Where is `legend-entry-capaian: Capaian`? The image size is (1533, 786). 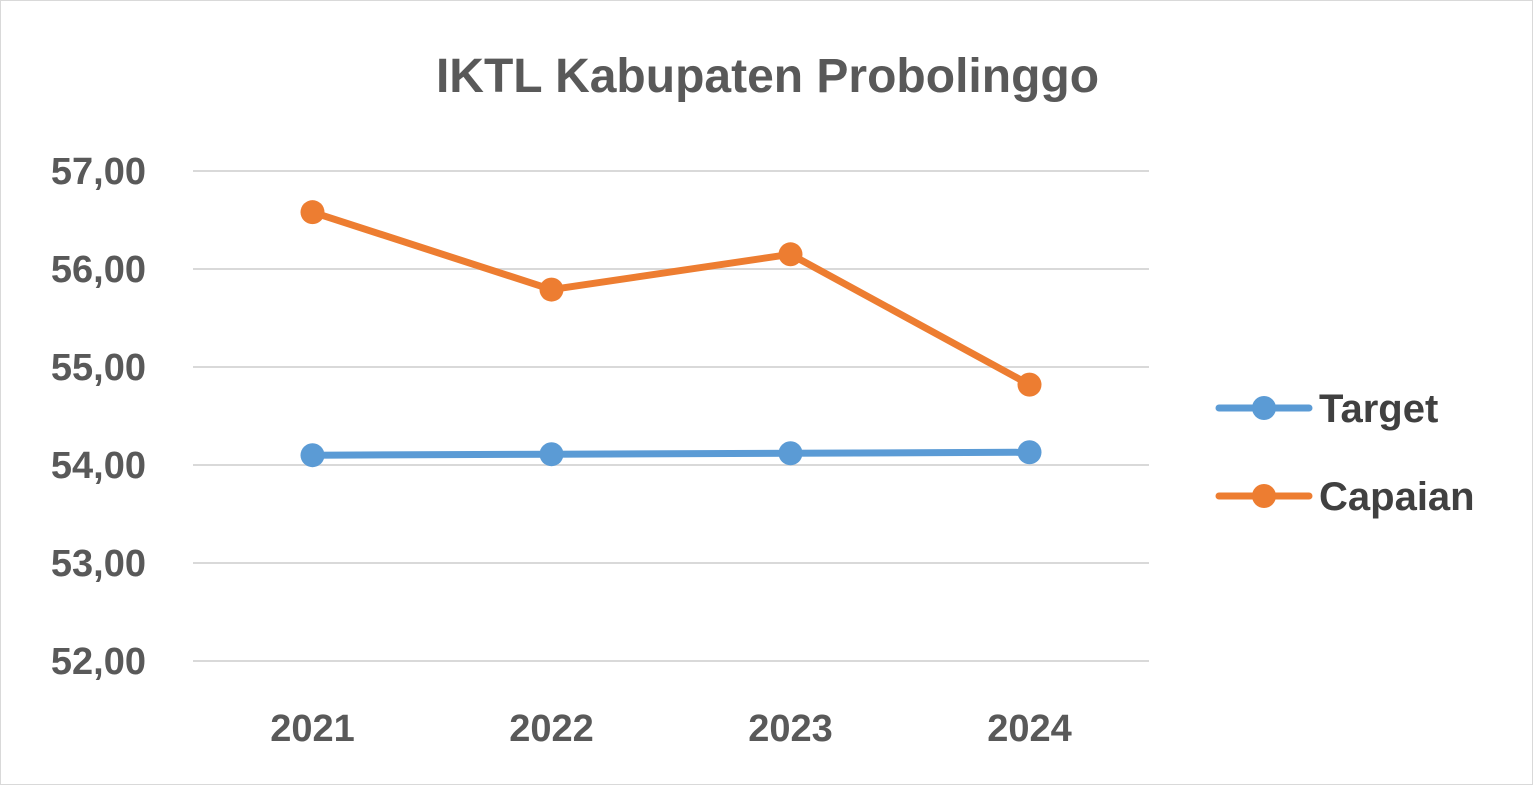
legend-entry-capaian: Capaian is located at coordinates (1345, 497).